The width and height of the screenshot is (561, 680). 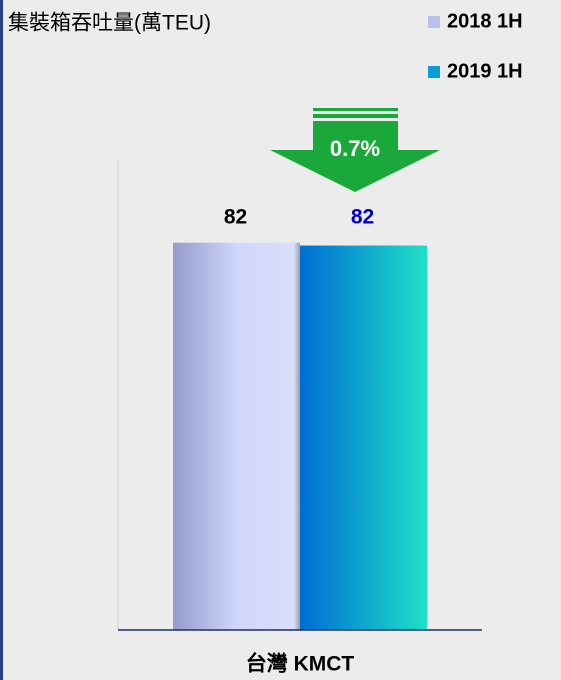 What do you see at coordinates (109, 23) in the screenshot?
I see `chart-title: 集裝箱吞吐量(萬TEU)` at bounding box center [109, 23].